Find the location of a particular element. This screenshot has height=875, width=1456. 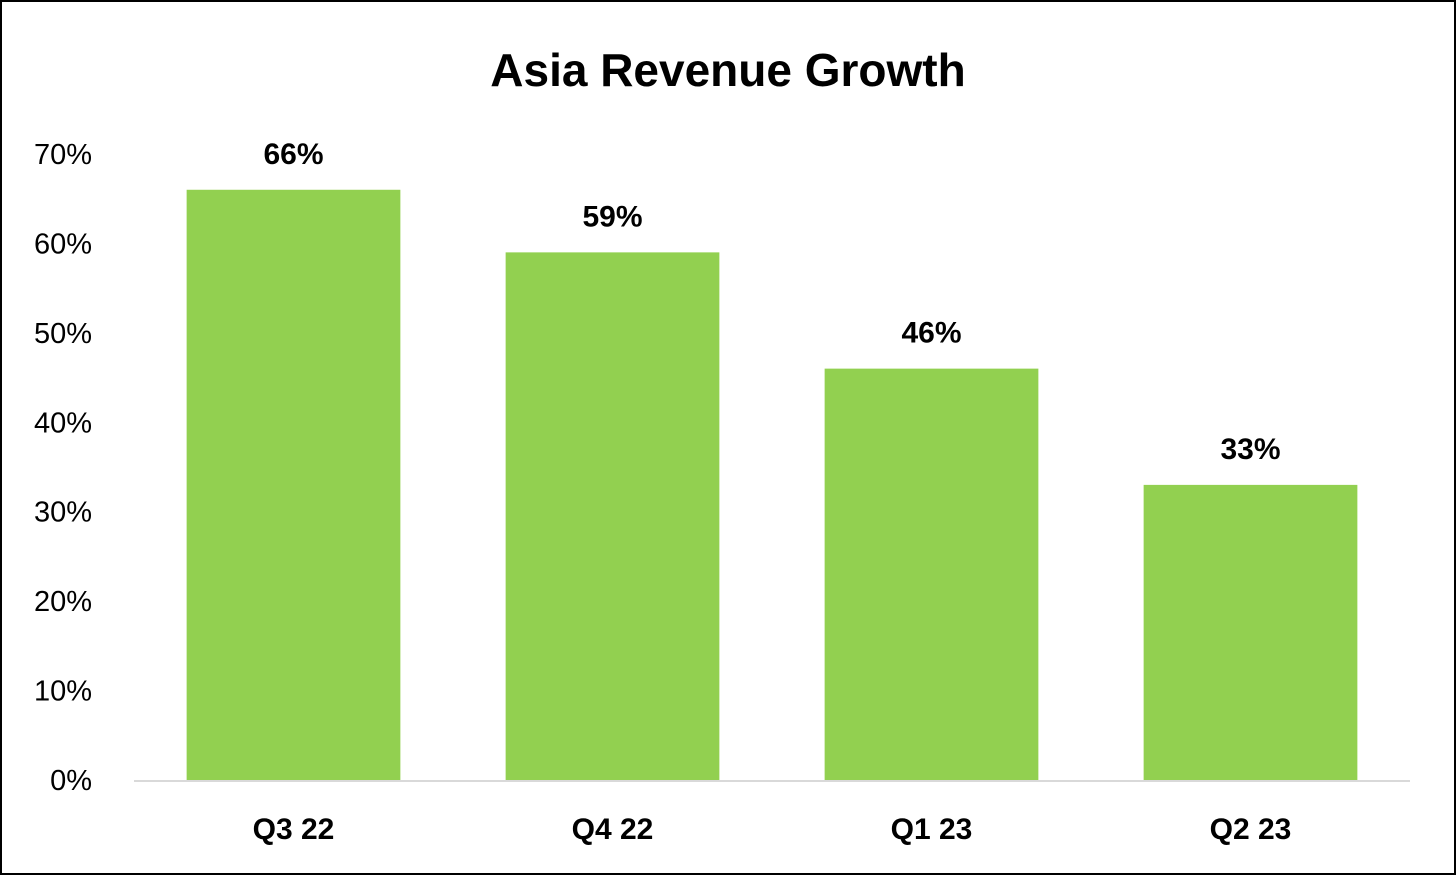

y-axis-tick-labels: 0% 10% 20% 30% 40% 50% 60% 70% is located at coordinates (63, 468).